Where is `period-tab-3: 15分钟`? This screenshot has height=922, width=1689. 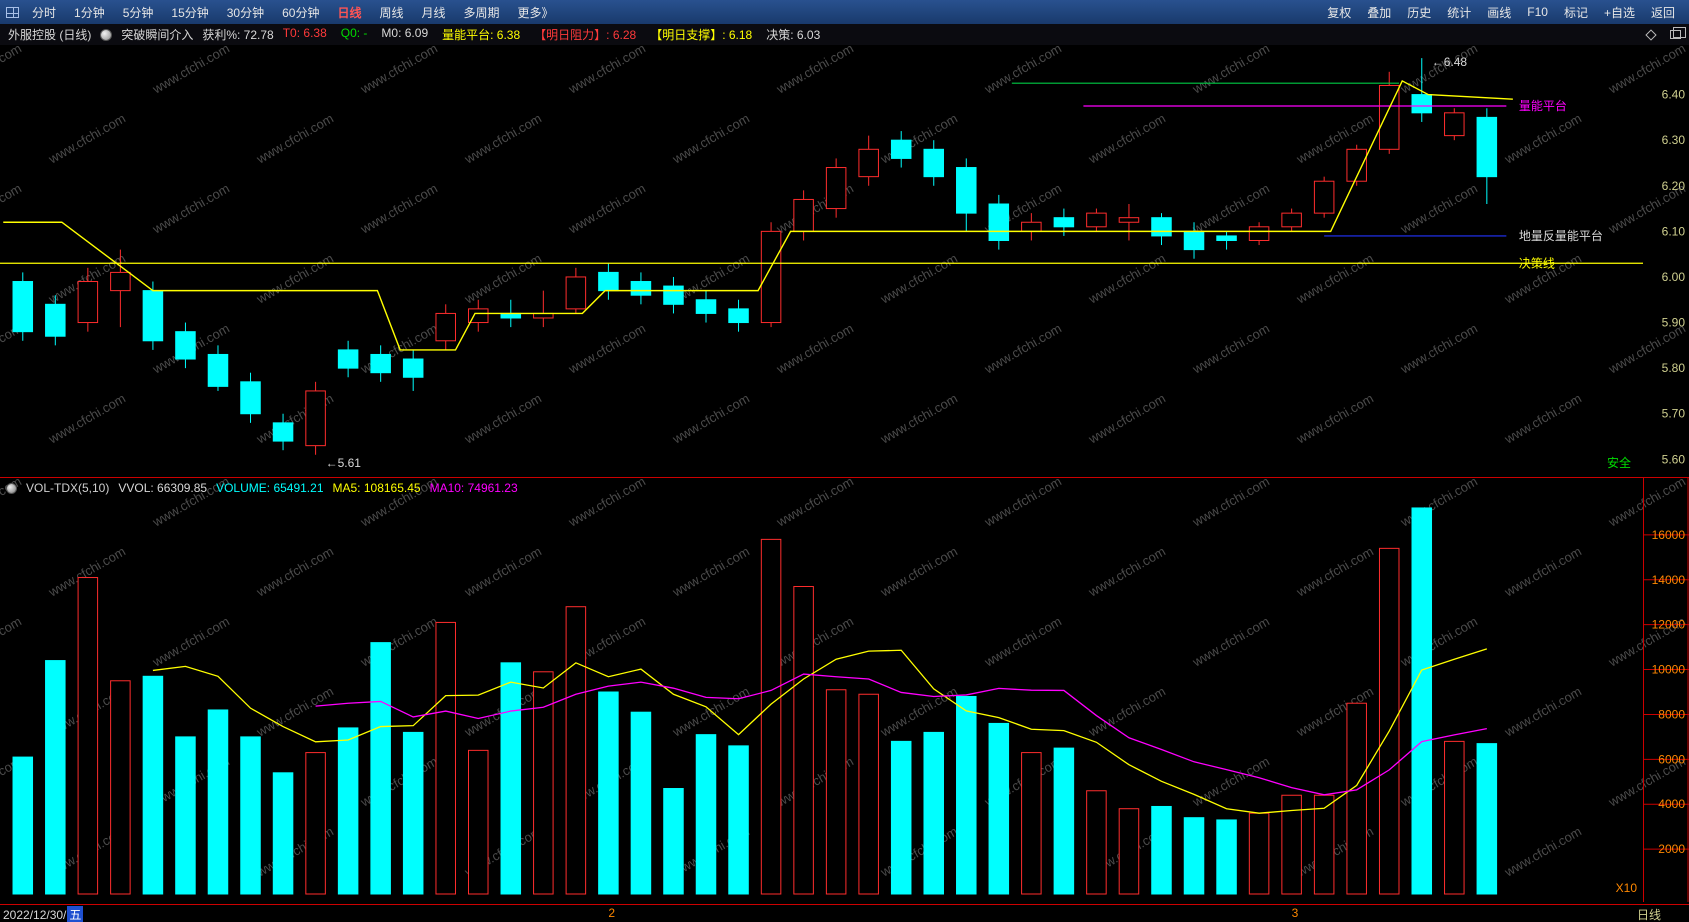 period-tab-3: 15分钟 is located at coordinates (190, 12).